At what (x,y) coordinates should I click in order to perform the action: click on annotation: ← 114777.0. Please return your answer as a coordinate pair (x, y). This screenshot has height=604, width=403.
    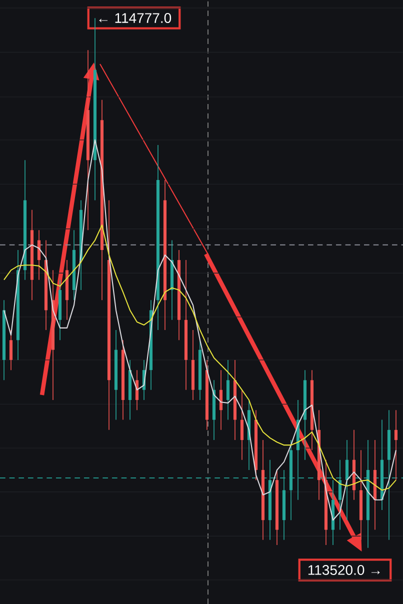
    Looking at the image, I should click on (135, 18).